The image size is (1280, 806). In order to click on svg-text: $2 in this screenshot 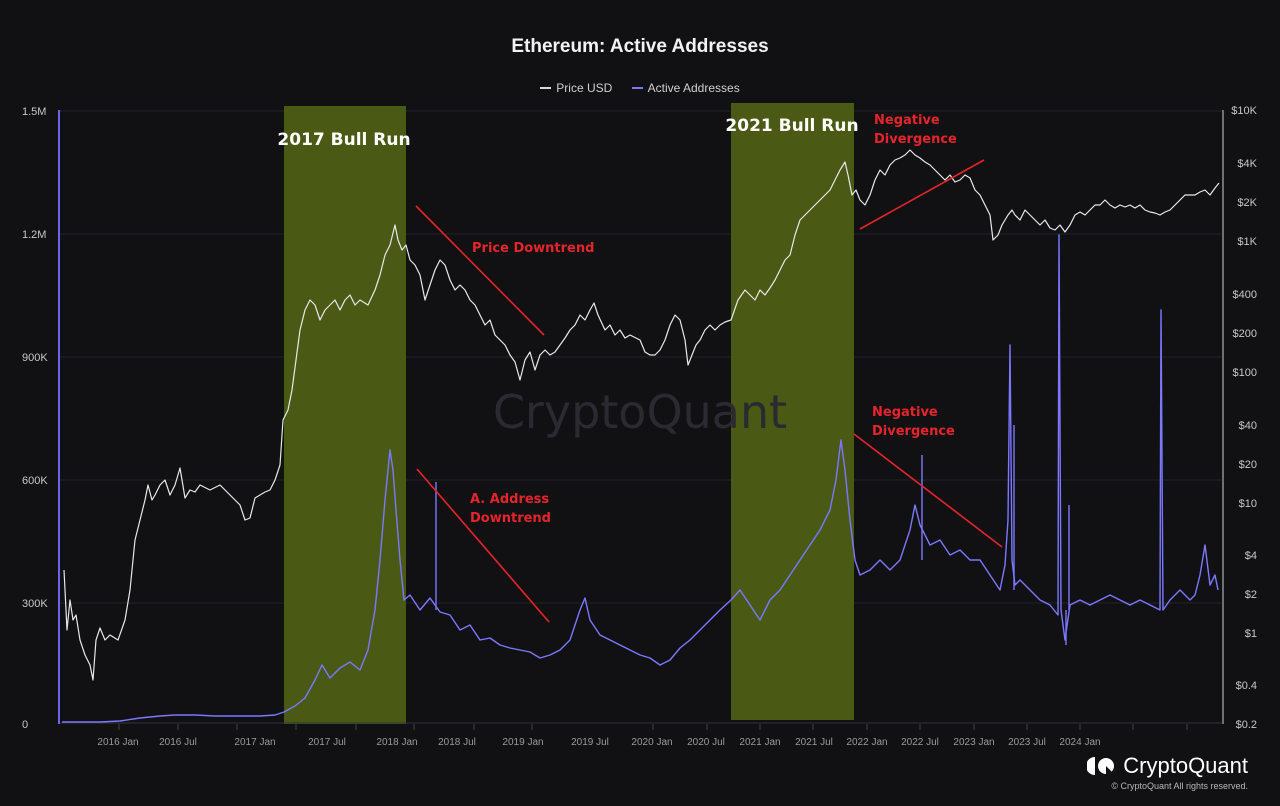, I will do `click(1251, 595)`.